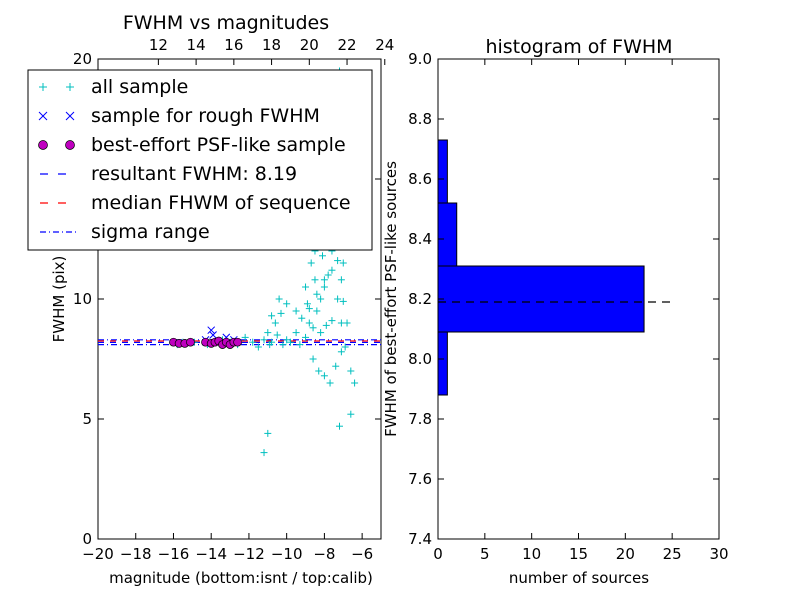 This screenshot has height=600, width=800. What do you see at coordinates (82, 59) in the screenshot?
I see `scatter-y-tick-label: 20` at bounding box center [82, 59].